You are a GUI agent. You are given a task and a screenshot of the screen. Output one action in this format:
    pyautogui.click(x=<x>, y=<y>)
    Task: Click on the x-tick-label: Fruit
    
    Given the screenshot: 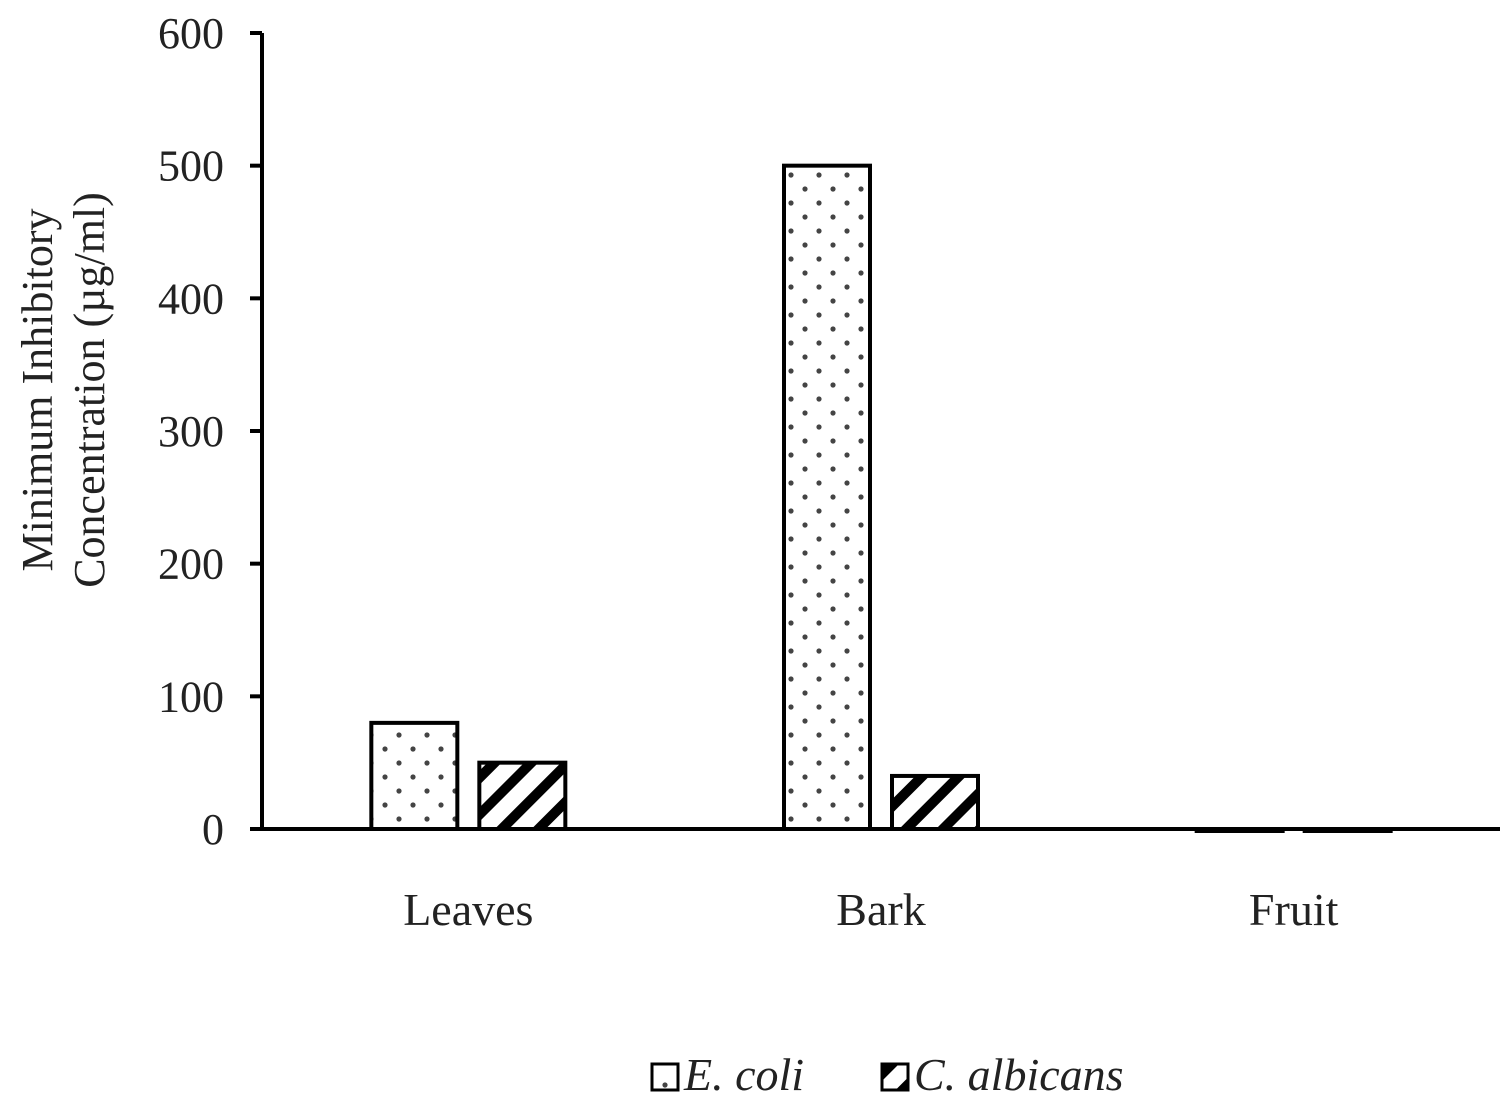 What is the action you would take?
    pyautogui.click(x=1294, y=909)
    